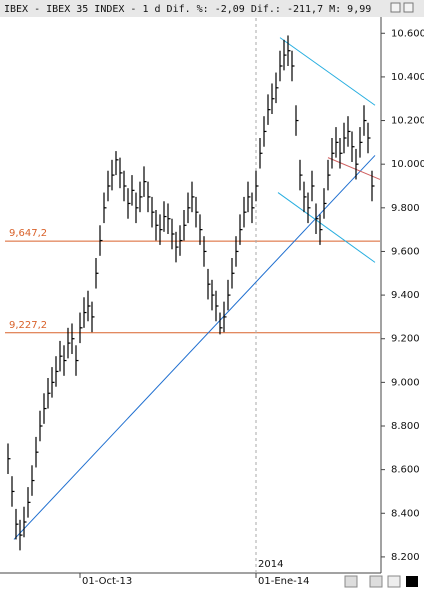  I want to click on level-label: 9,227,2, so click(28, 325).